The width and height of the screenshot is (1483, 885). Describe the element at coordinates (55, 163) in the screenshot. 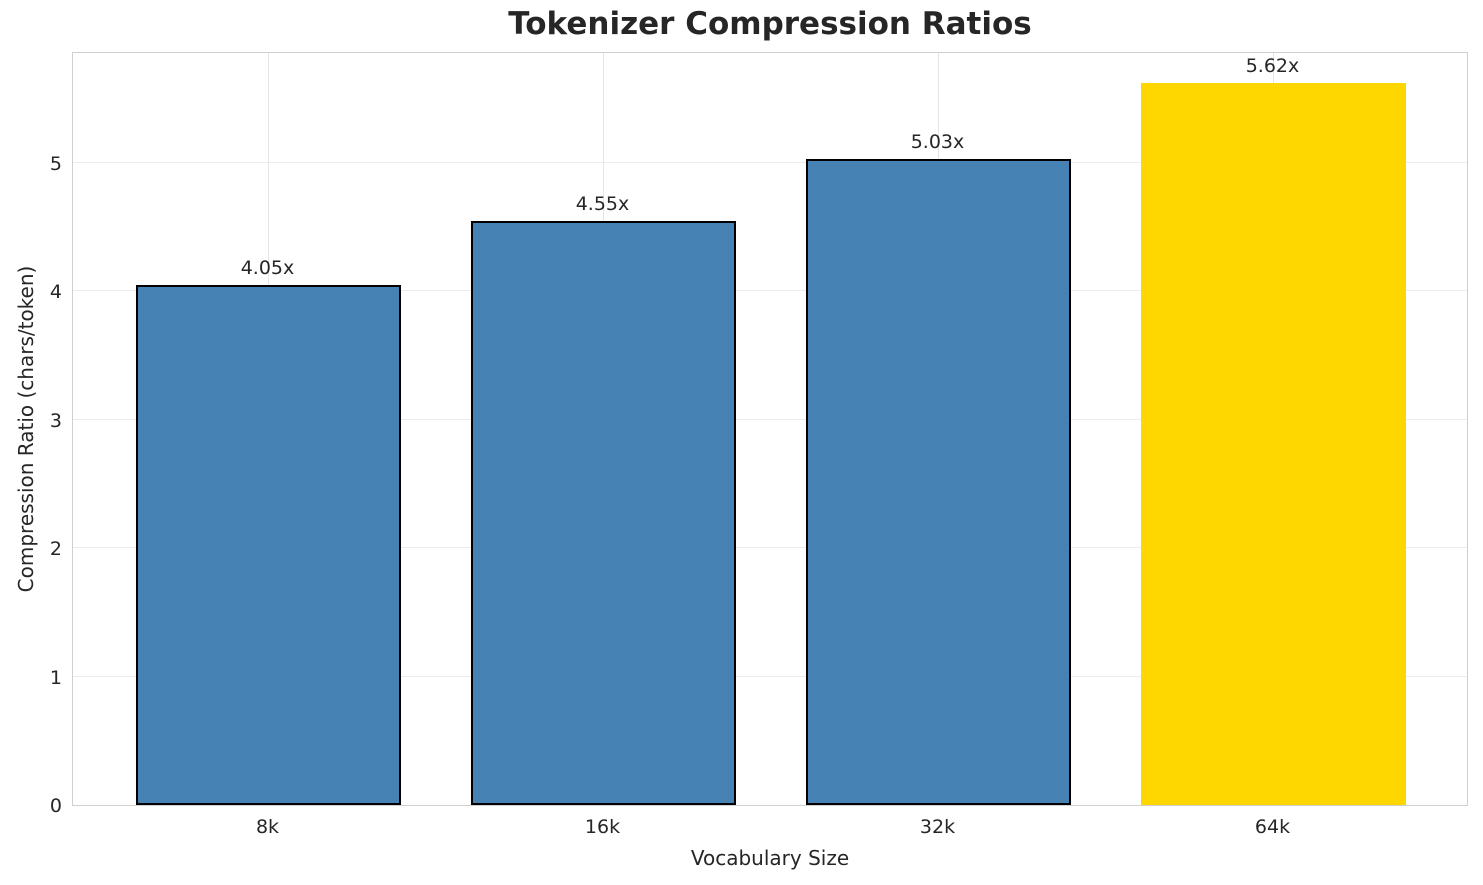

I see `y-tick-label: 5` at that location.